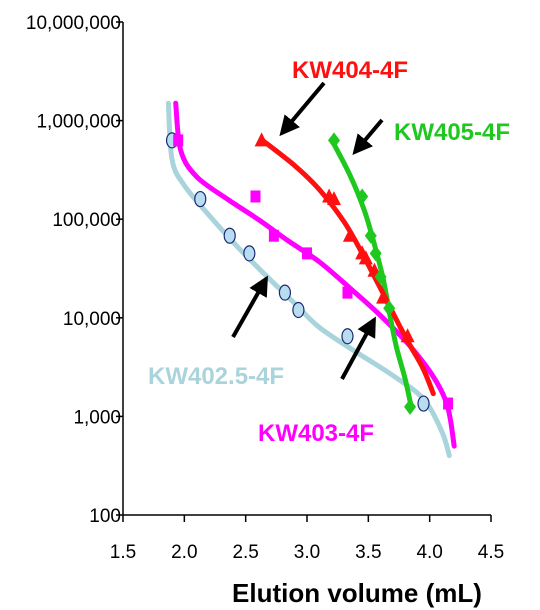 This screenshot has height=610, width=540. I want to click on label-arrows, so click(307, 230).